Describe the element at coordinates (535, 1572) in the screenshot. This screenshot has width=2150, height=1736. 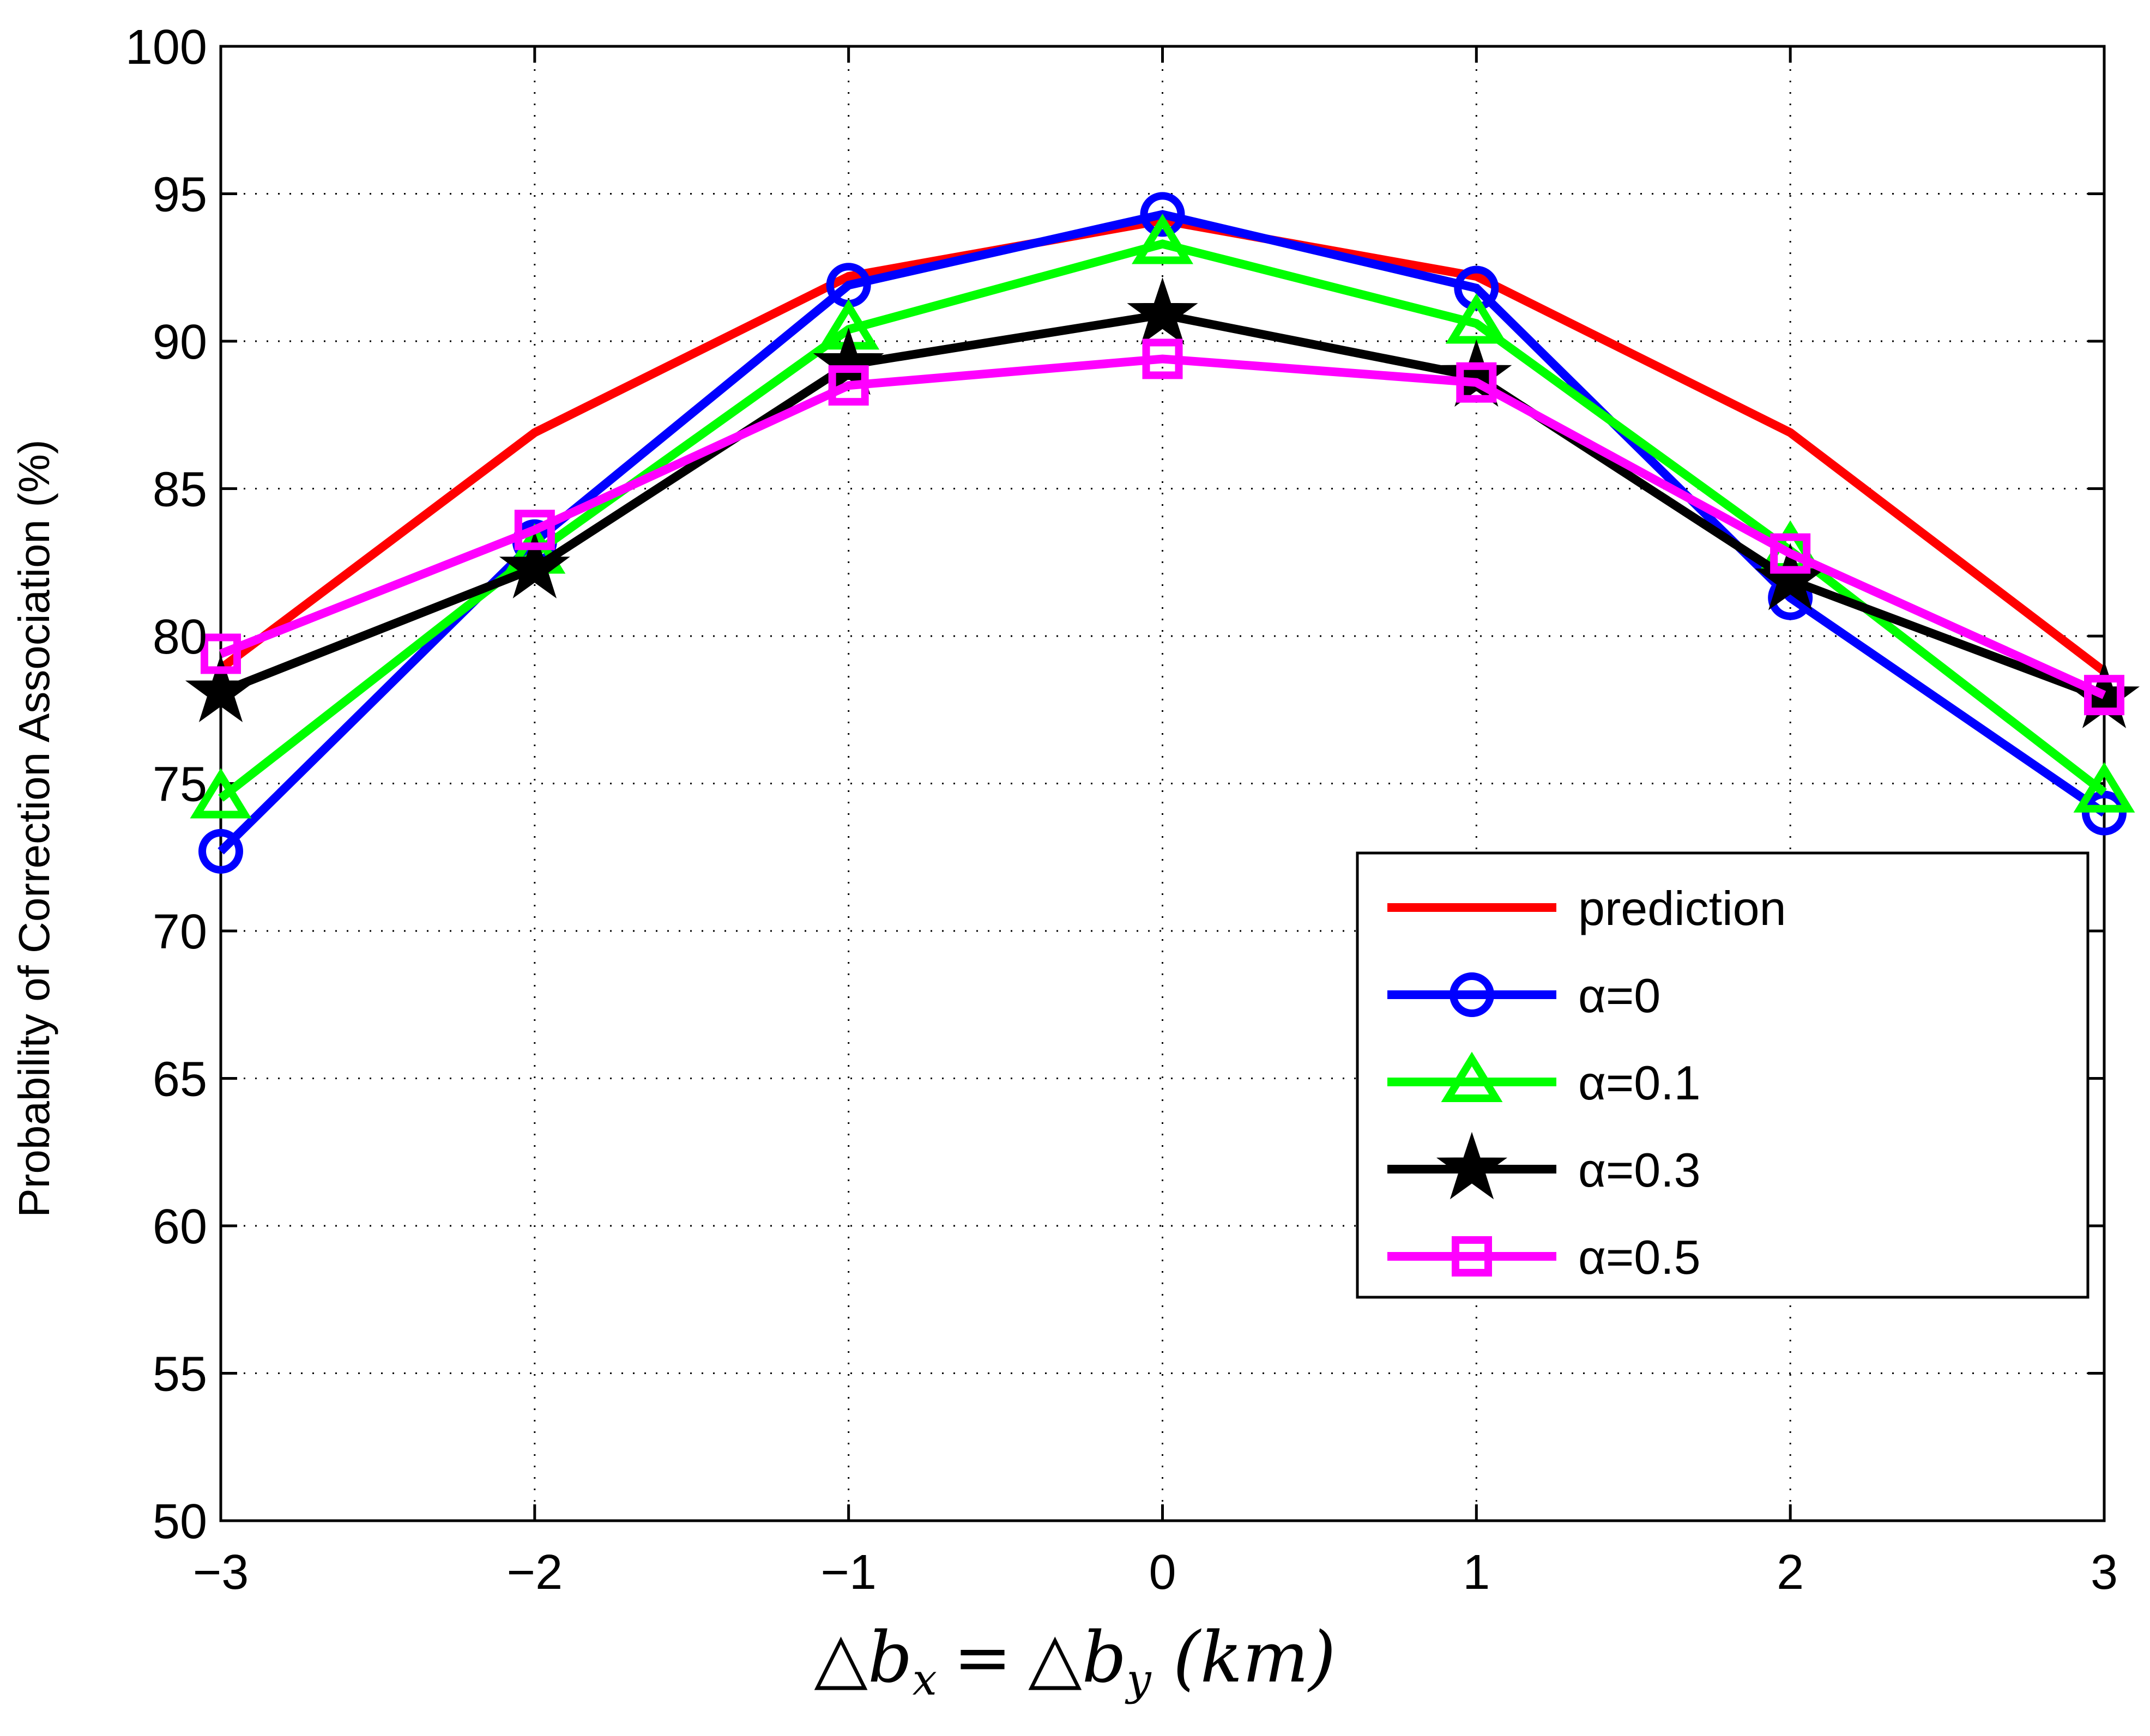
I see `x-tick-label: −2` at that location.